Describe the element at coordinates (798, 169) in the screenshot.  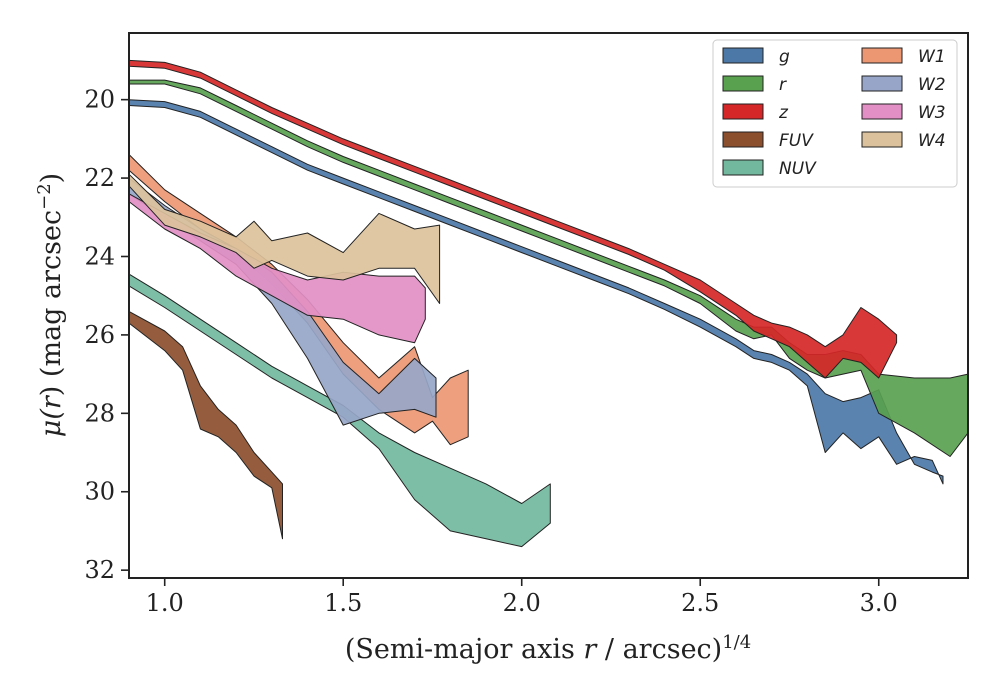
I see `legend-label-nuv: NUV` at that location.